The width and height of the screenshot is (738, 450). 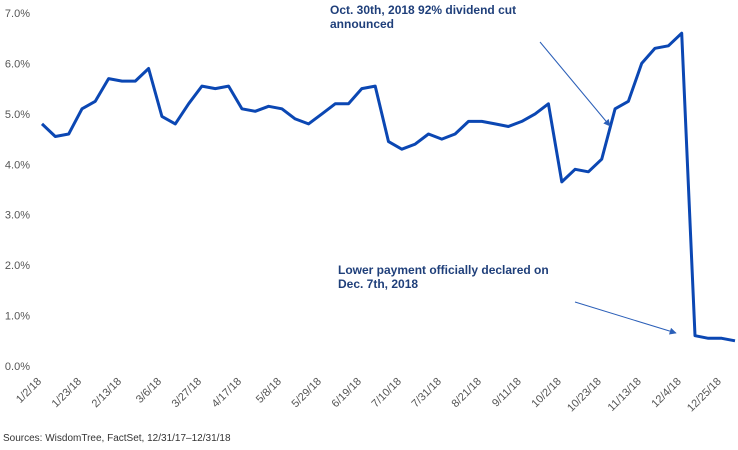 What do you see at coordinates (17, 317) in the screenshot?
I see `y-tick-label: 1.0%` at bounding box center [17, 317].